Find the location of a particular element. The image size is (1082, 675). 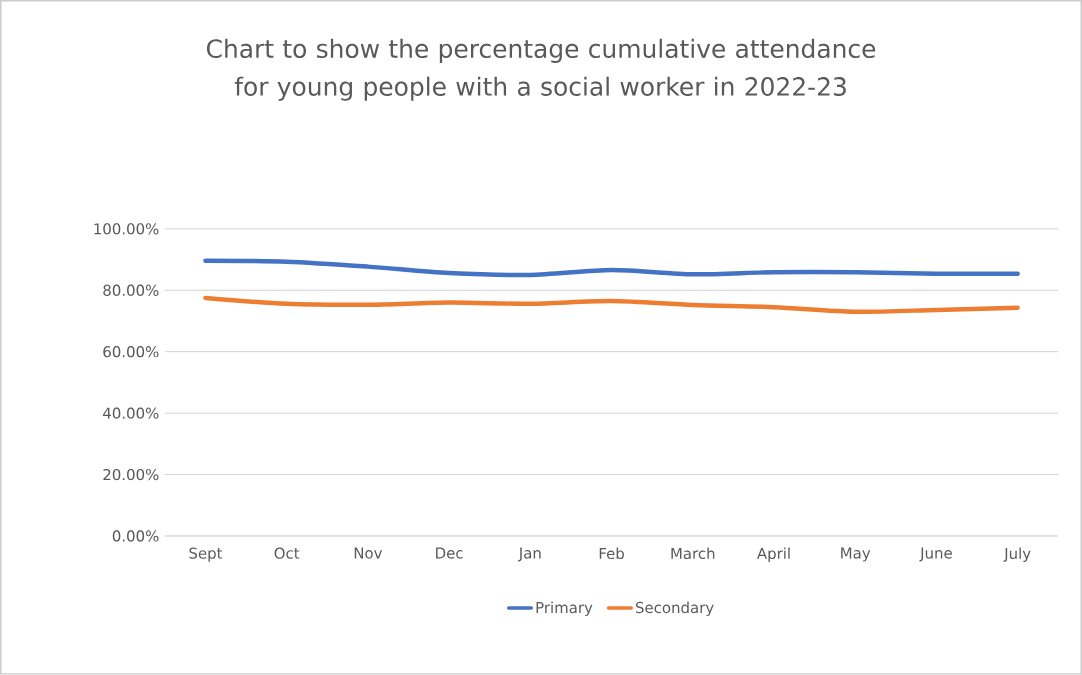

y-tick-label: 40.00% is located at coordinates (131, 413).